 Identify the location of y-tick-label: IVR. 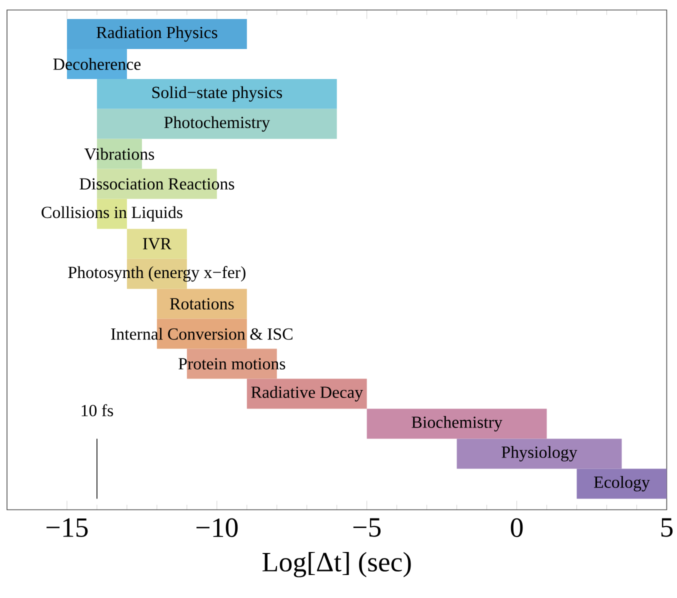
(157, 244).